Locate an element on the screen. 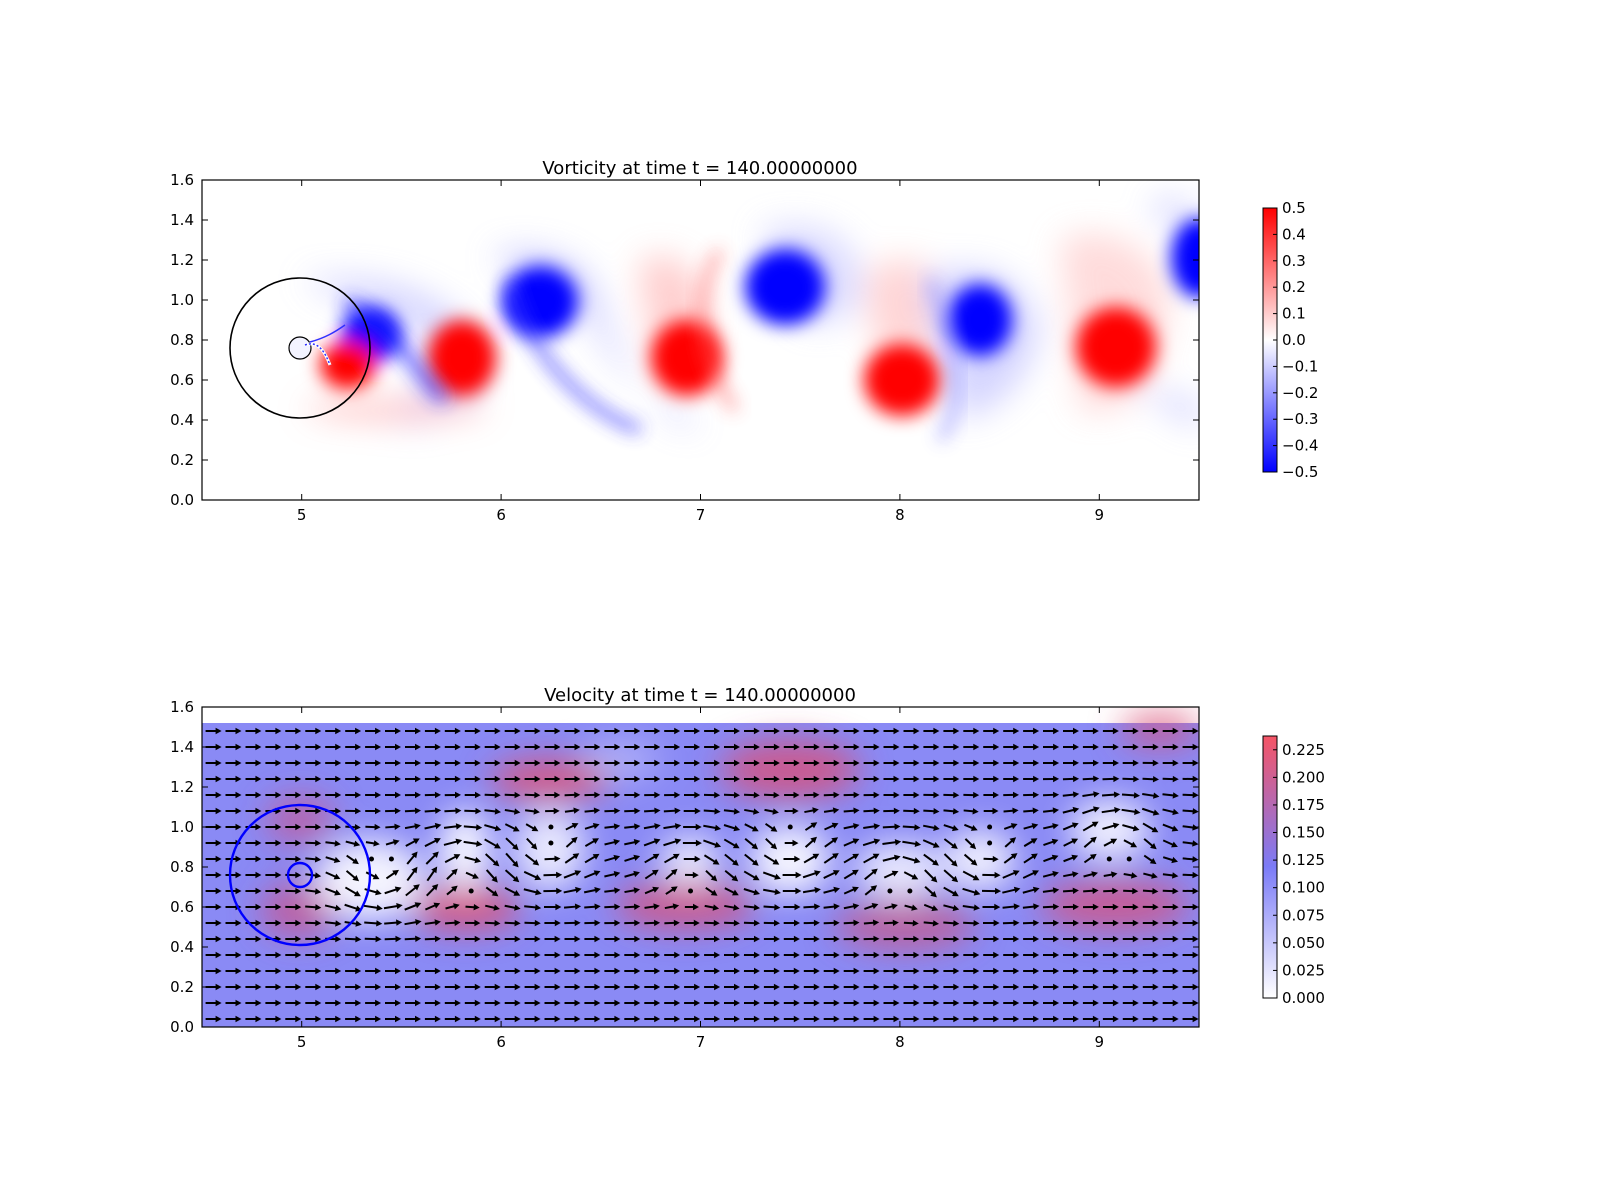 The height and width of the screenshot is (1200, 1600). y-tick-label: 0.4 is located at coordinates (182, 947).